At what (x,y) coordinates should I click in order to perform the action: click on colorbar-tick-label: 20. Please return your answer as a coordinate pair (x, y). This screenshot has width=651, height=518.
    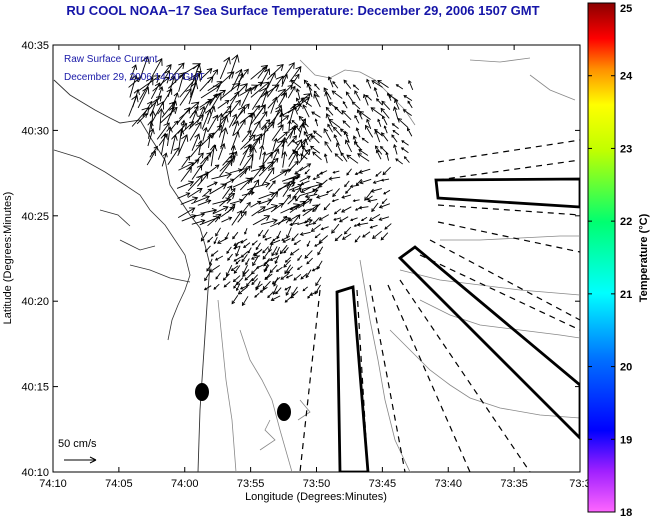
    Looking at the image, I should click on (626, 368).